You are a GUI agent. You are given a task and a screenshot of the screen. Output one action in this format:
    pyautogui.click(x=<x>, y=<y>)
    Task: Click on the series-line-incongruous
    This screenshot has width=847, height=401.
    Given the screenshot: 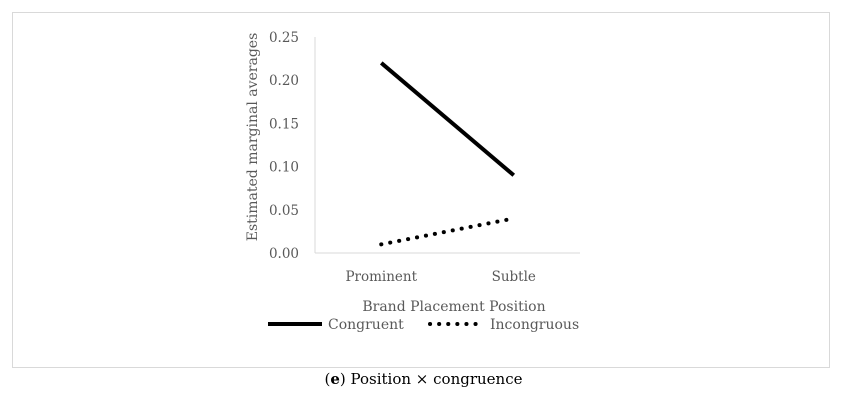 What is the action you would take?
    pyautogui.click(x=447, y=231)
    